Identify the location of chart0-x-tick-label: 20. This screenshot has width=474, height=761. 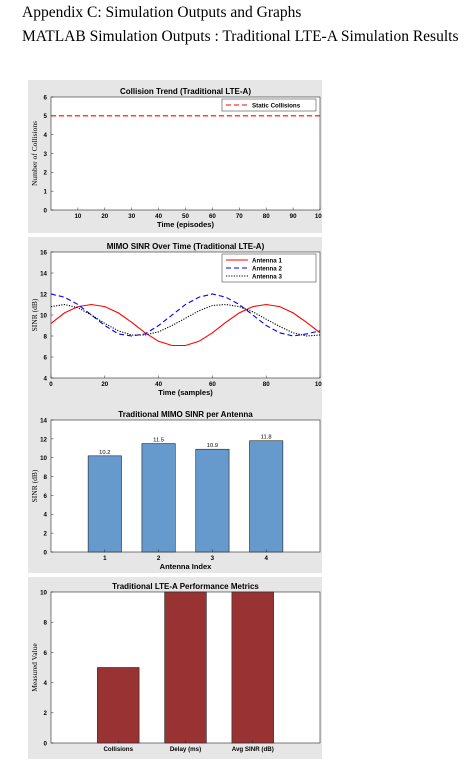
(104, 216).